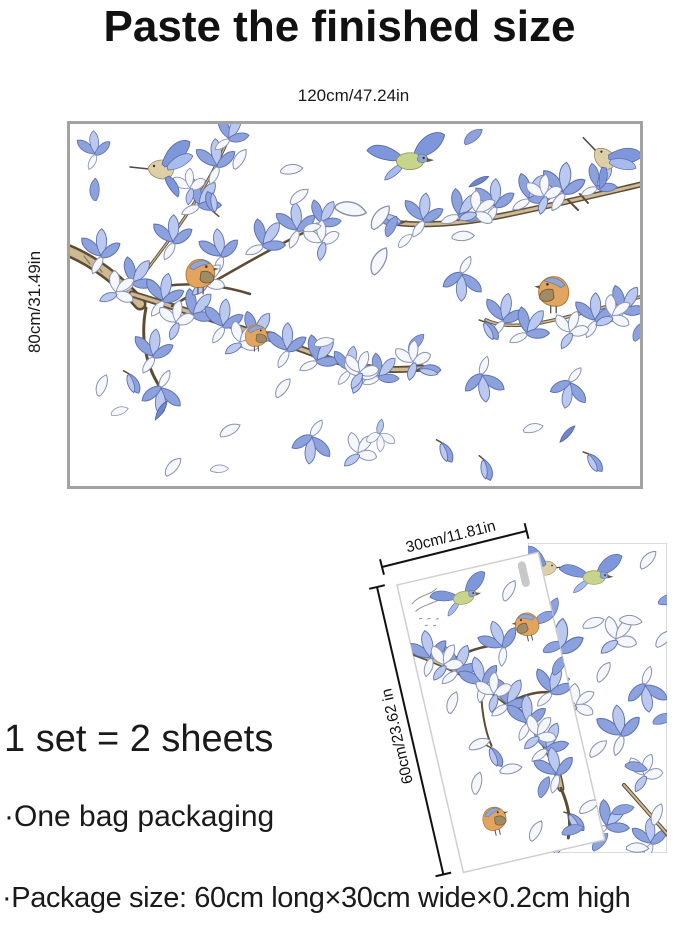 This screenshot has width=679, height=925. I want to click on hang-slot, so click(523, 574).